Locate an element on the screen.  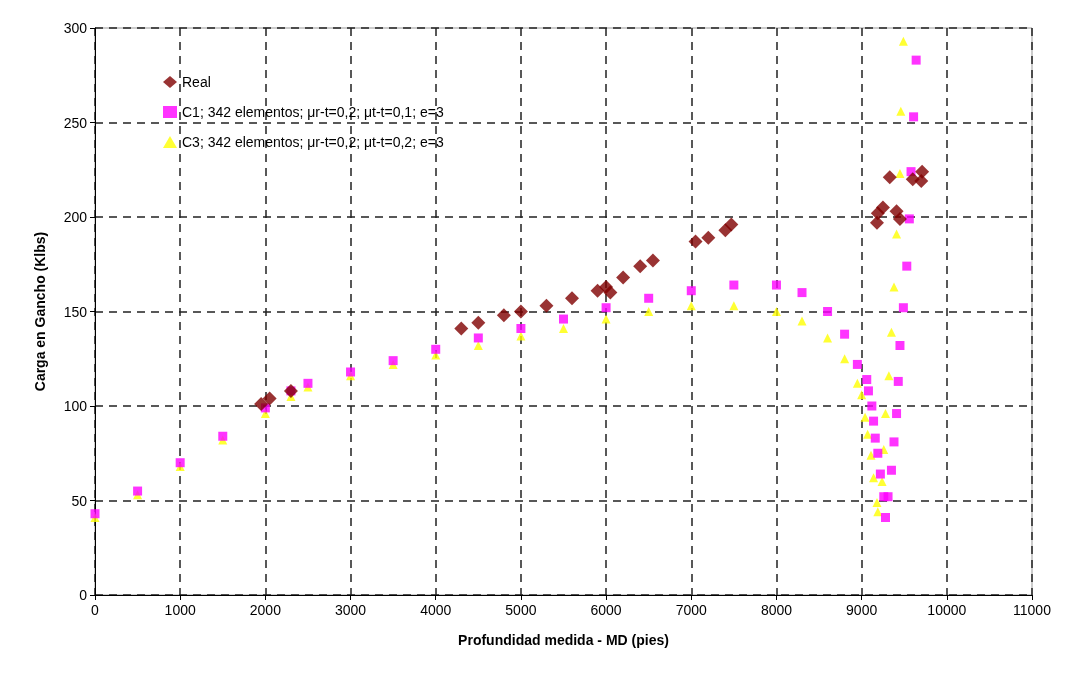
x-tick-label: 10000 is located at coordinates (947, 610).